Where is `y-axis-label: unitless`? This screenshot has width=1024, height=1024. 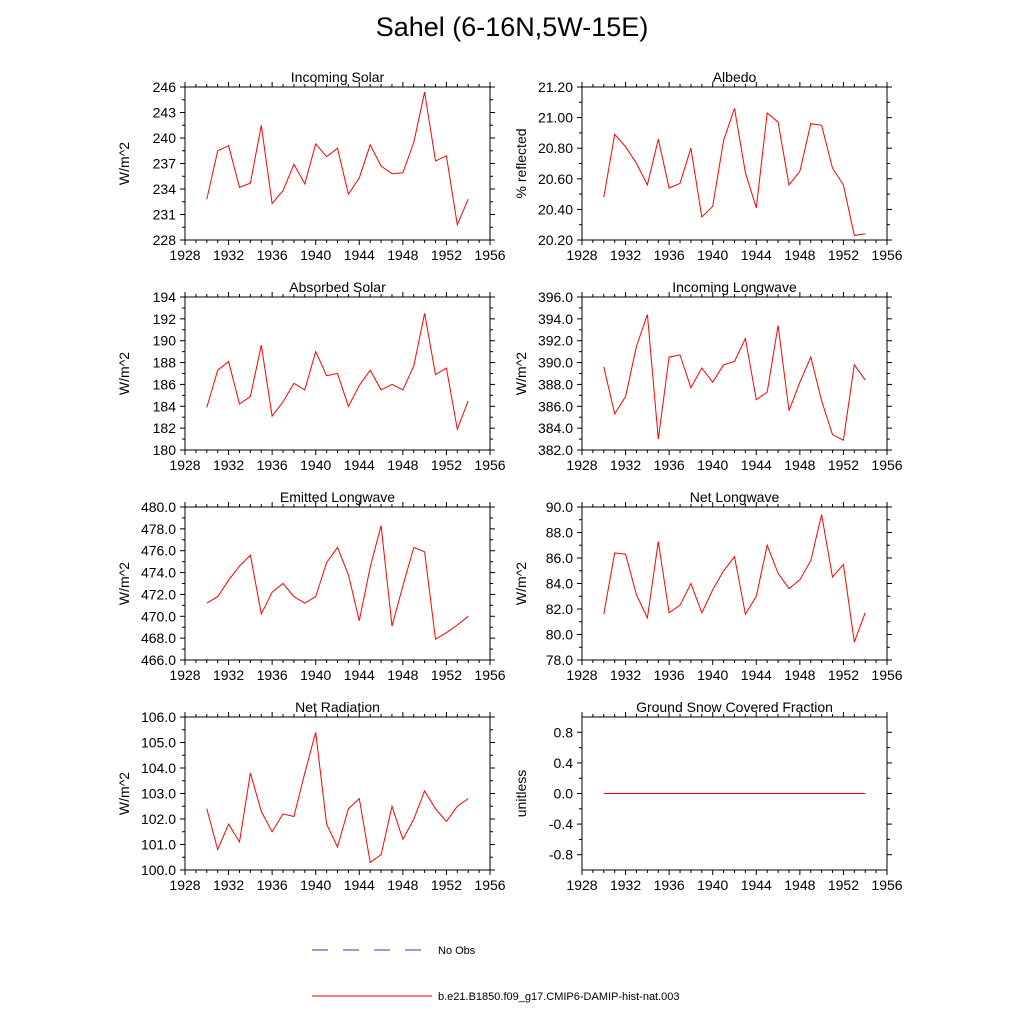
y-axis-label: unitless is located at coordinates (521, 793).